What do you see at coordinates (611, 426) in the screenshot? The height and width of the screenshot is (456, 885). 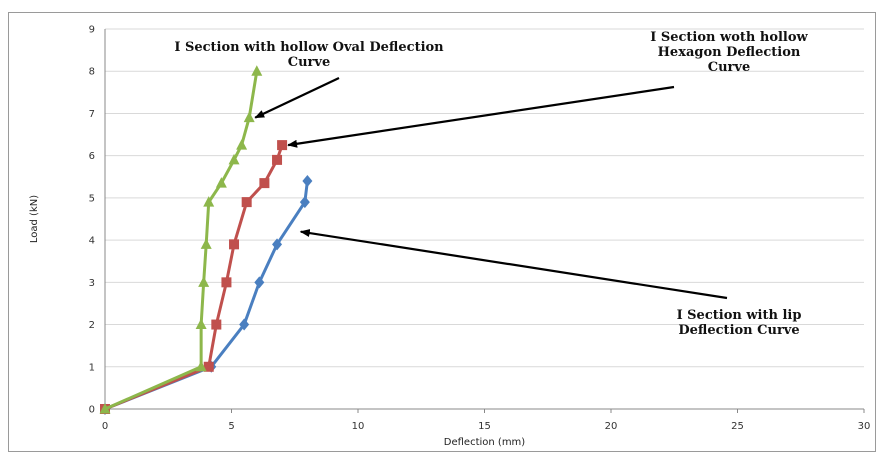 I see `x-tick-label: 20` at bounding box center [611, 426].